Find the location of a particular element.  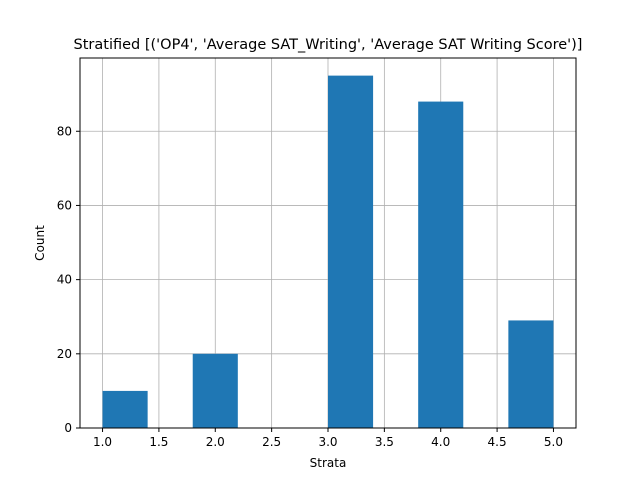

x-axis-ticks: 1.0 1.5 2.0 2.5 3.0 3.5 4.0 4.5 5.0 is located at coordinates (328, 438).